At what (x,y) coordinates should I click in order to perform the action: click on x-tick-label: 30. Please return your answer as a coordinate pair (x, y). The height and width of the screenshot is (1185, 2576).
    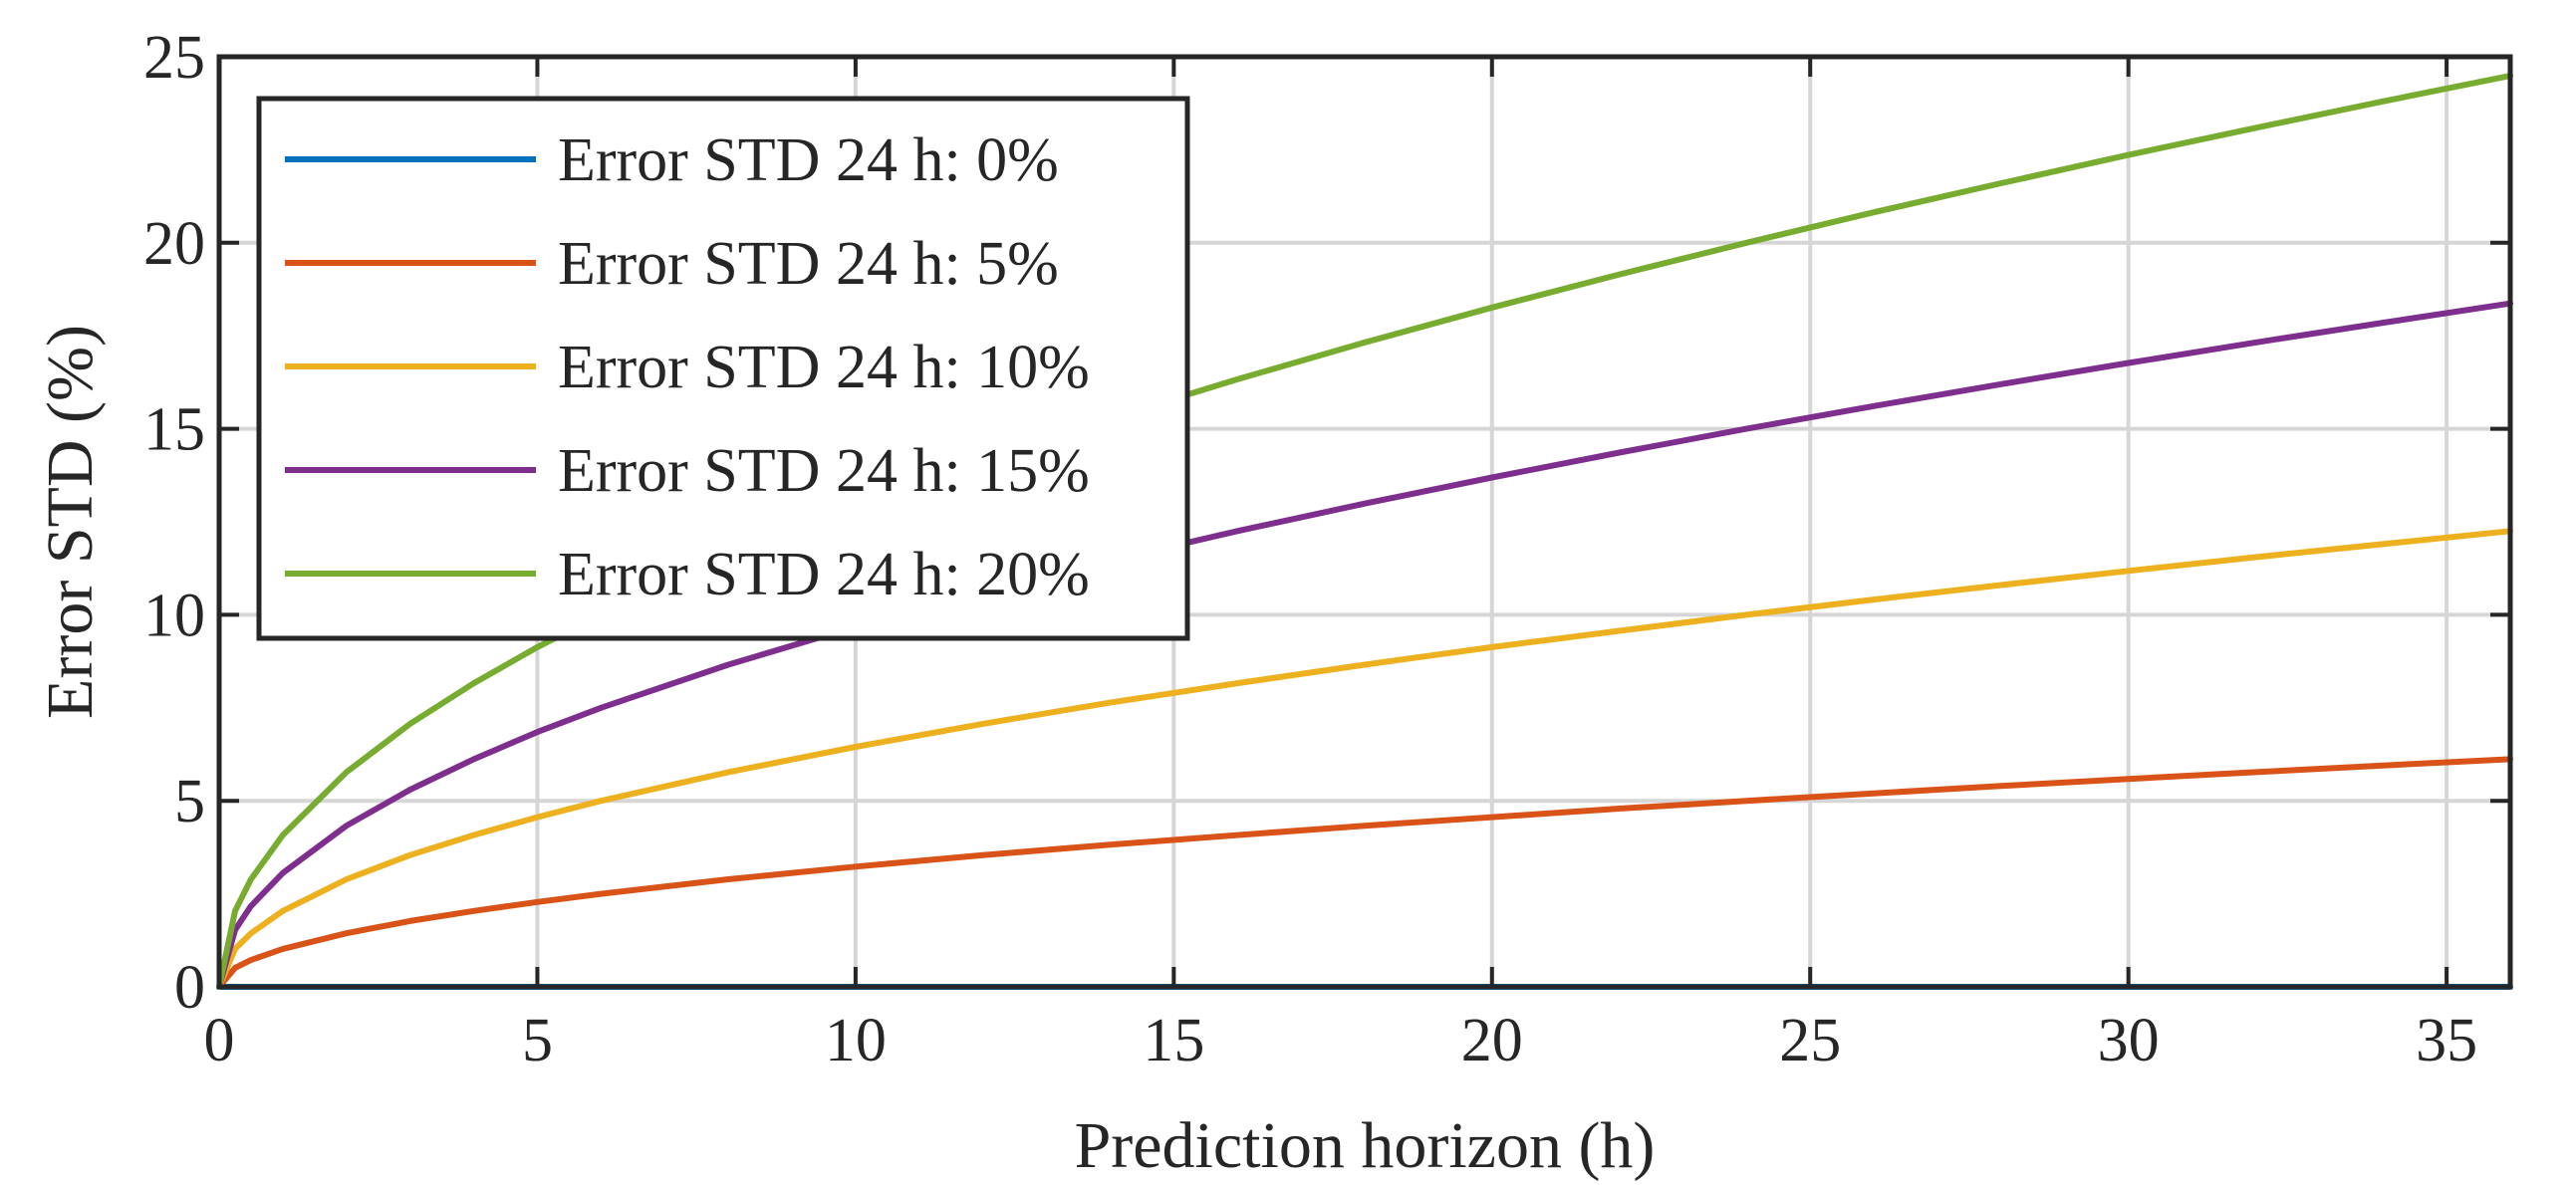
    Looking at the image, I should click on (2129, 1040).